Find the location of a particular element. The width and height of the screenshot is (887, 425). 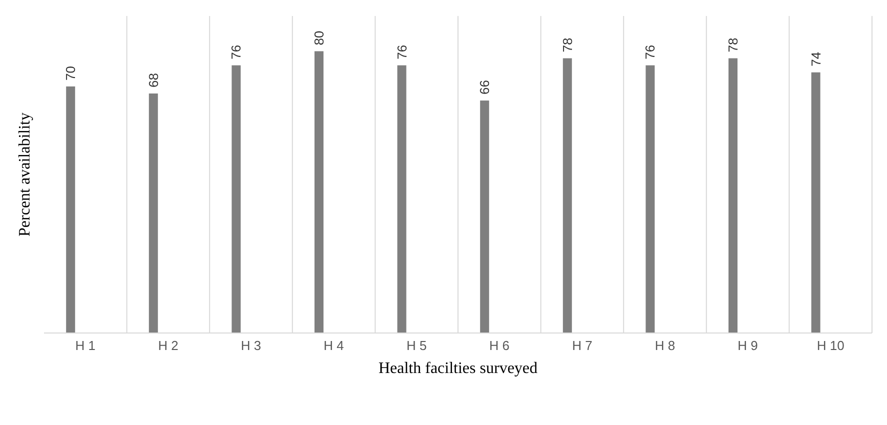

y-axis-title: Percent availability is located at coordinates (25, 174).